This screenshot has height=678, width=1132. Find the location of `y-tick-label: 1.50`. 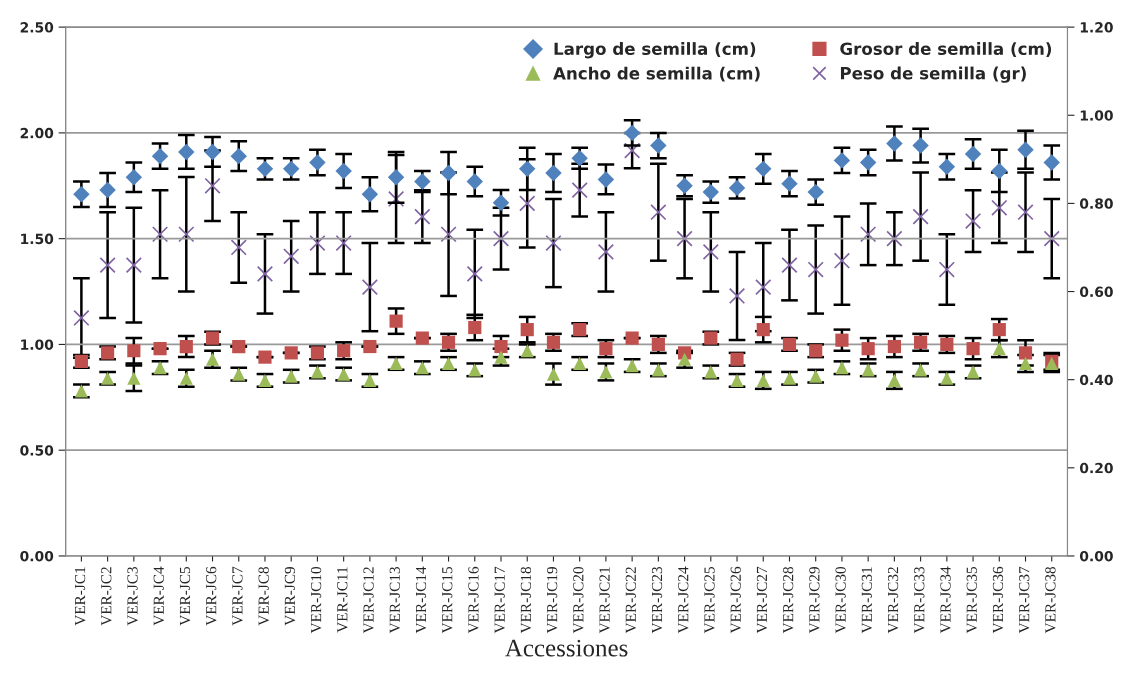

y-tick-label: 1.50 is located at coordinates (37, 239).